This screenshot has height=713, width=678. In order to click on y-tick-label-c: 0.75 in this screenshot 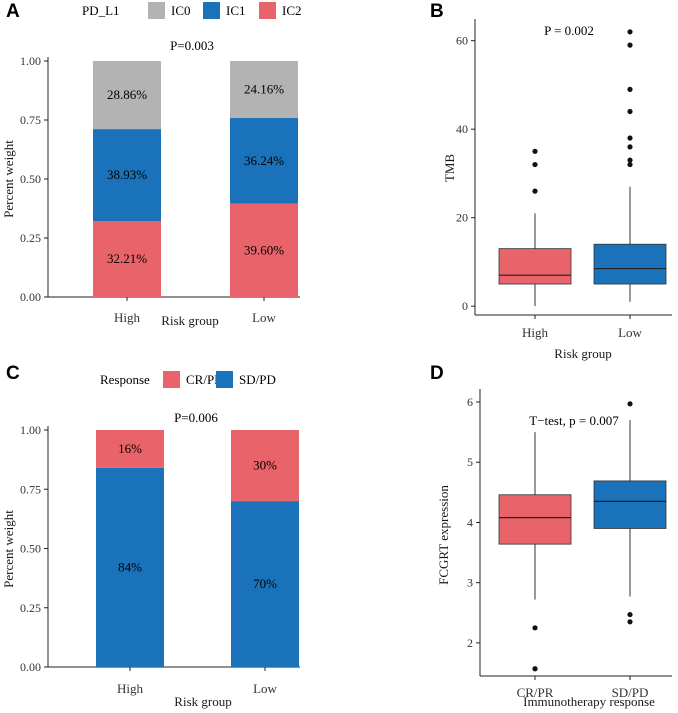, I will do `click(30, 489)`.